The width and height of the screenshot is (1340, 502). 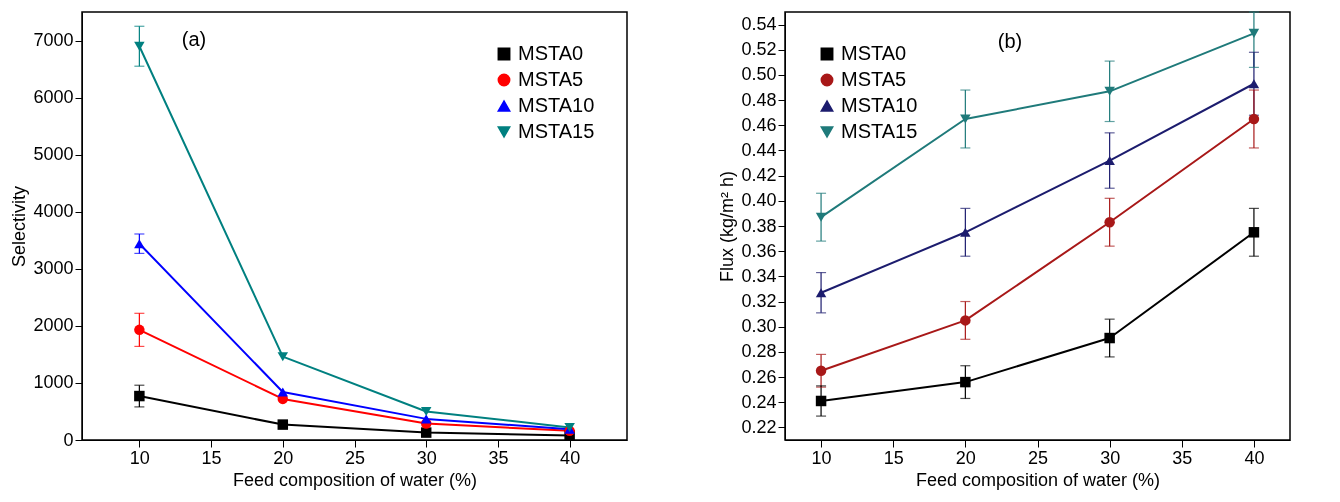 What do you see at coordinates (759, 301) in the screenshot?
I see `y-tick-label: 0.32` at bounding box center [759, 301].